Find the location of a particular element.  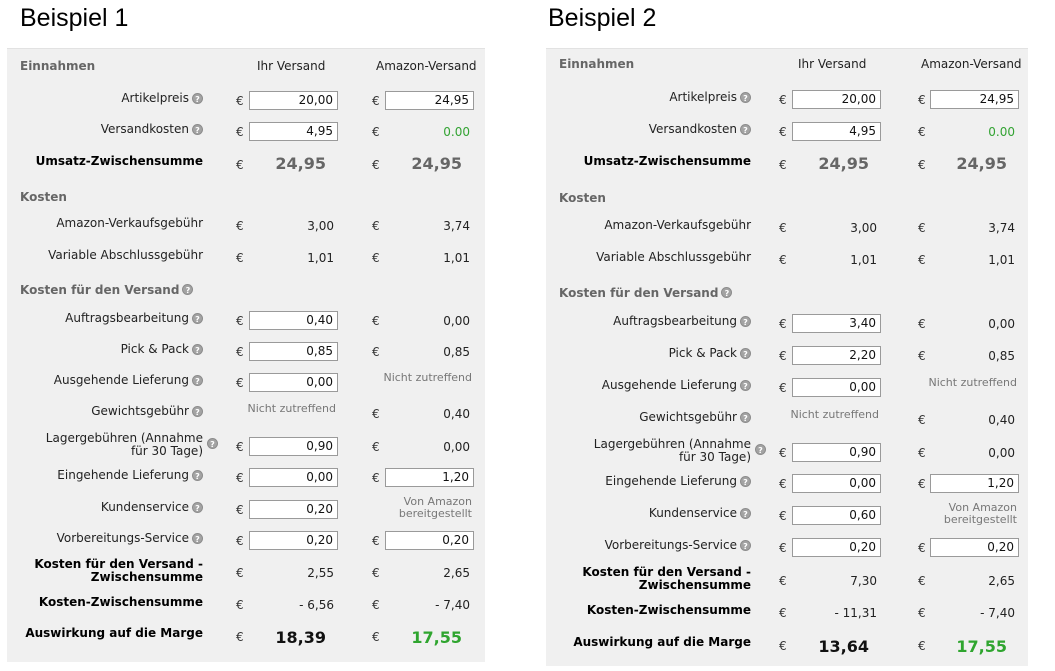

label-line: Lagergebühren (Annahme is located at coordinates (672, 444).